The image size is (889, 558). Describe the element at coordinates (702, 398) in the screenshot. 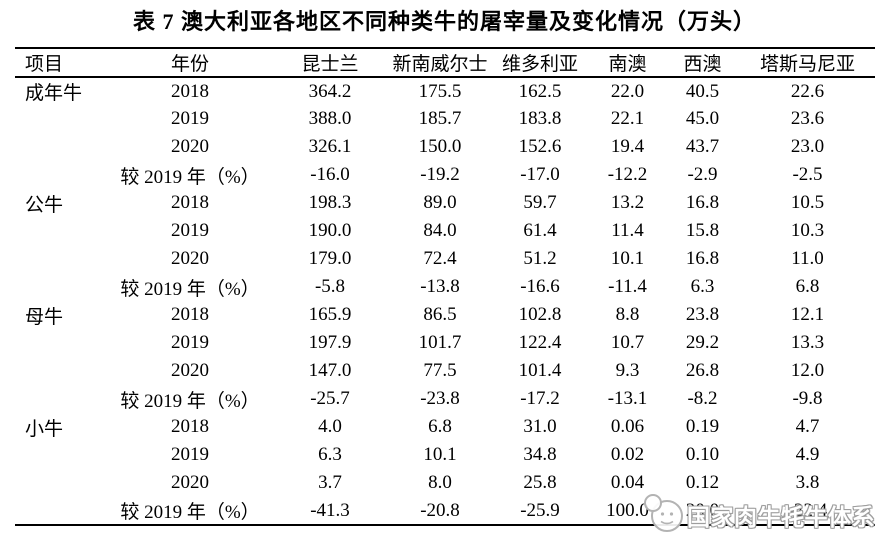

I see `value-cell: -8.2` at that location.